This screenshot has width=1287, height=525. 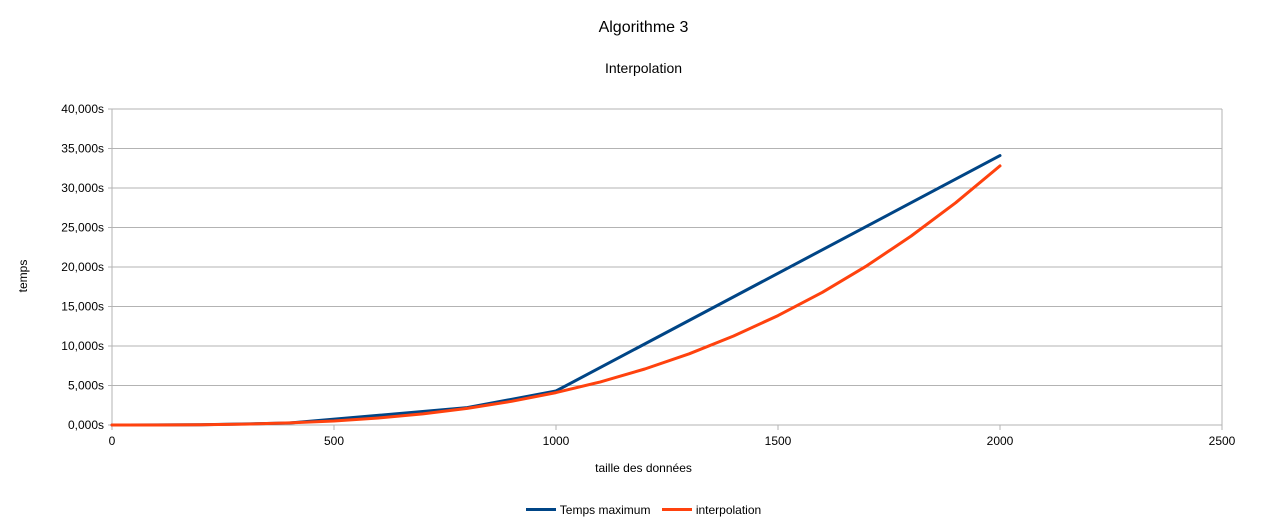 What do you see at coordinates (112, 441) in the screenshot?
I see `x-tick-label: 0` at bounding box center [112, 441].